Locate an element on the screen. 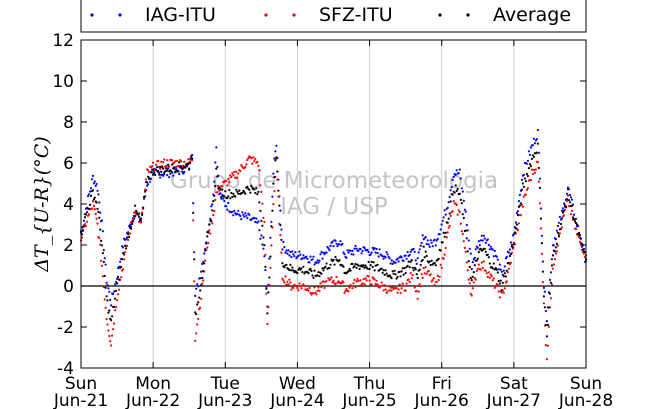 This screenshot has height=409, width=650. x-tick-date-label: Jun-26 is located at coordinates (441, 400).